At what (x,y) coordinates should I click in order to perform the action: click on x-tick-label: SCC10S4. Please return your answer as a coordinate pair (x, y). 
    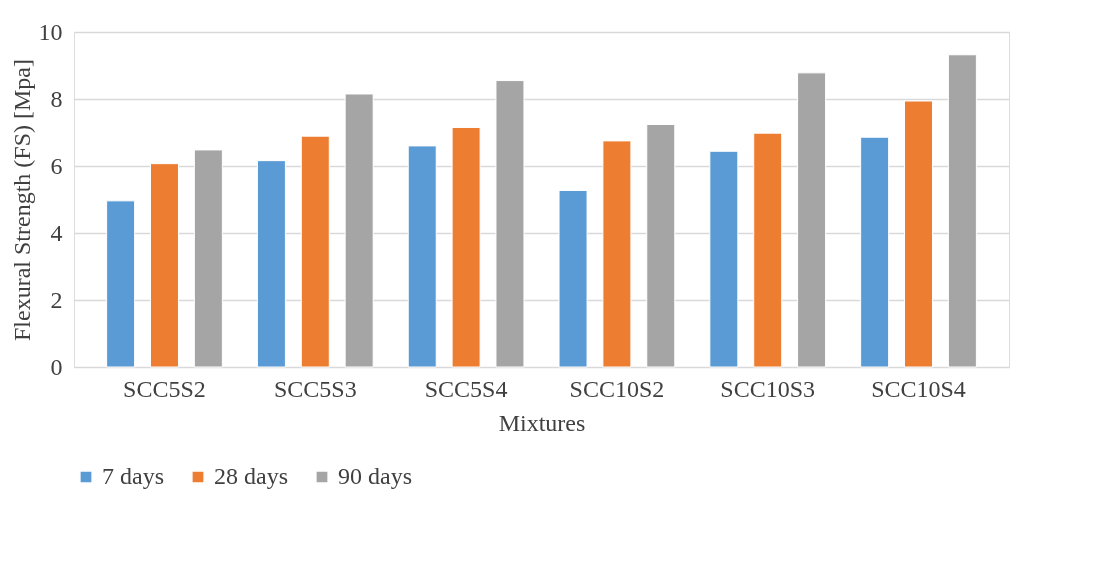
    Looking at the image, I should click on (918, 388).